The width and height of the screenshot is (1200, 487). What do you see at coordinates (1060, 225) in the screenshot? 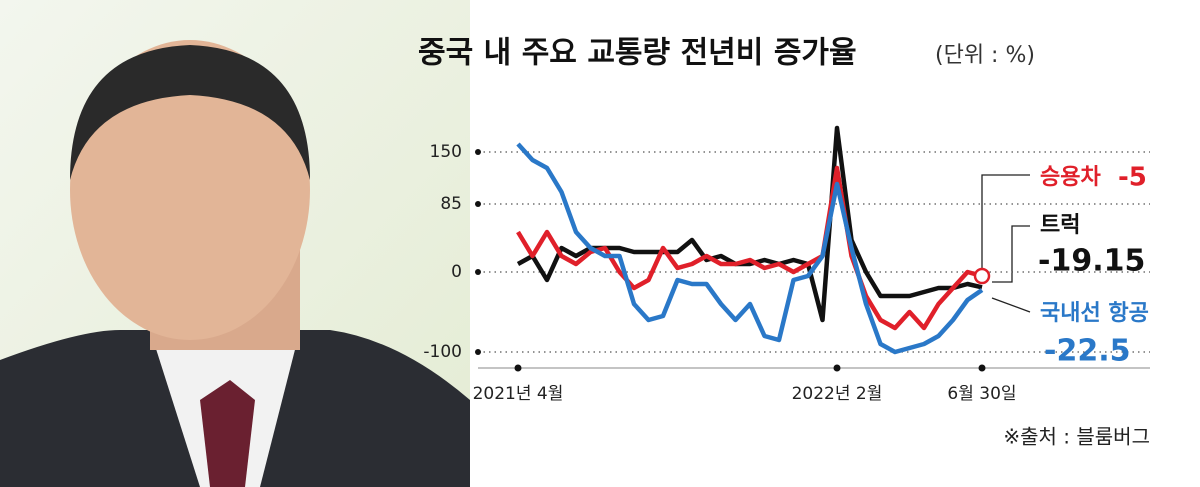
I see `legend-label: 트럭` at bounding box center [1060, 225].